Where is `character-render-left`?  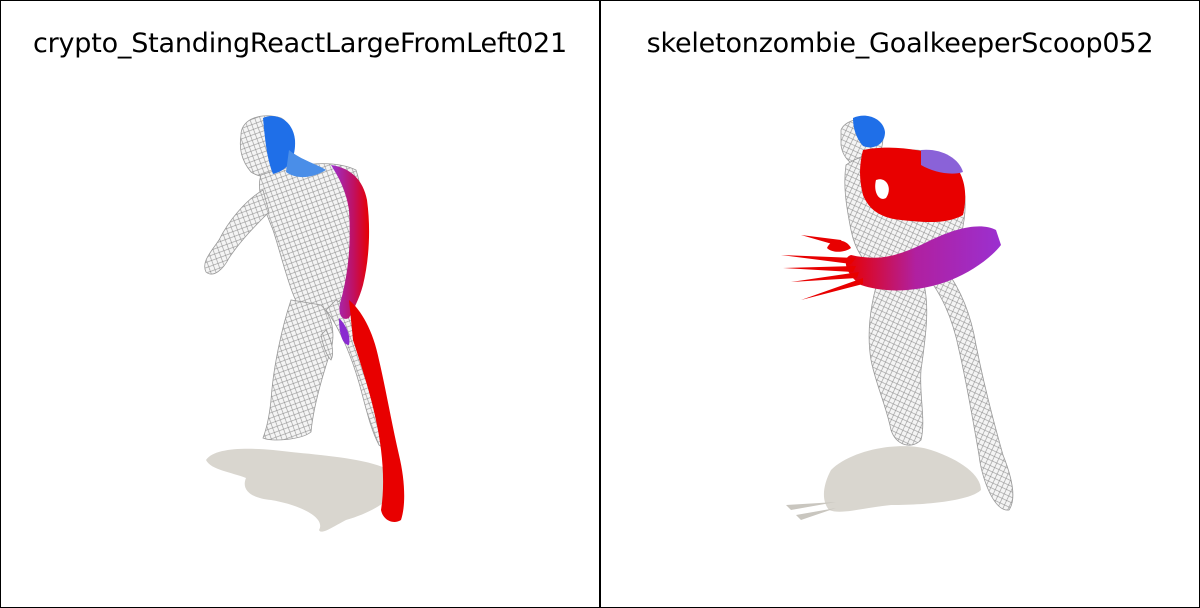
character-render-left is located at coordinates (304, 323).